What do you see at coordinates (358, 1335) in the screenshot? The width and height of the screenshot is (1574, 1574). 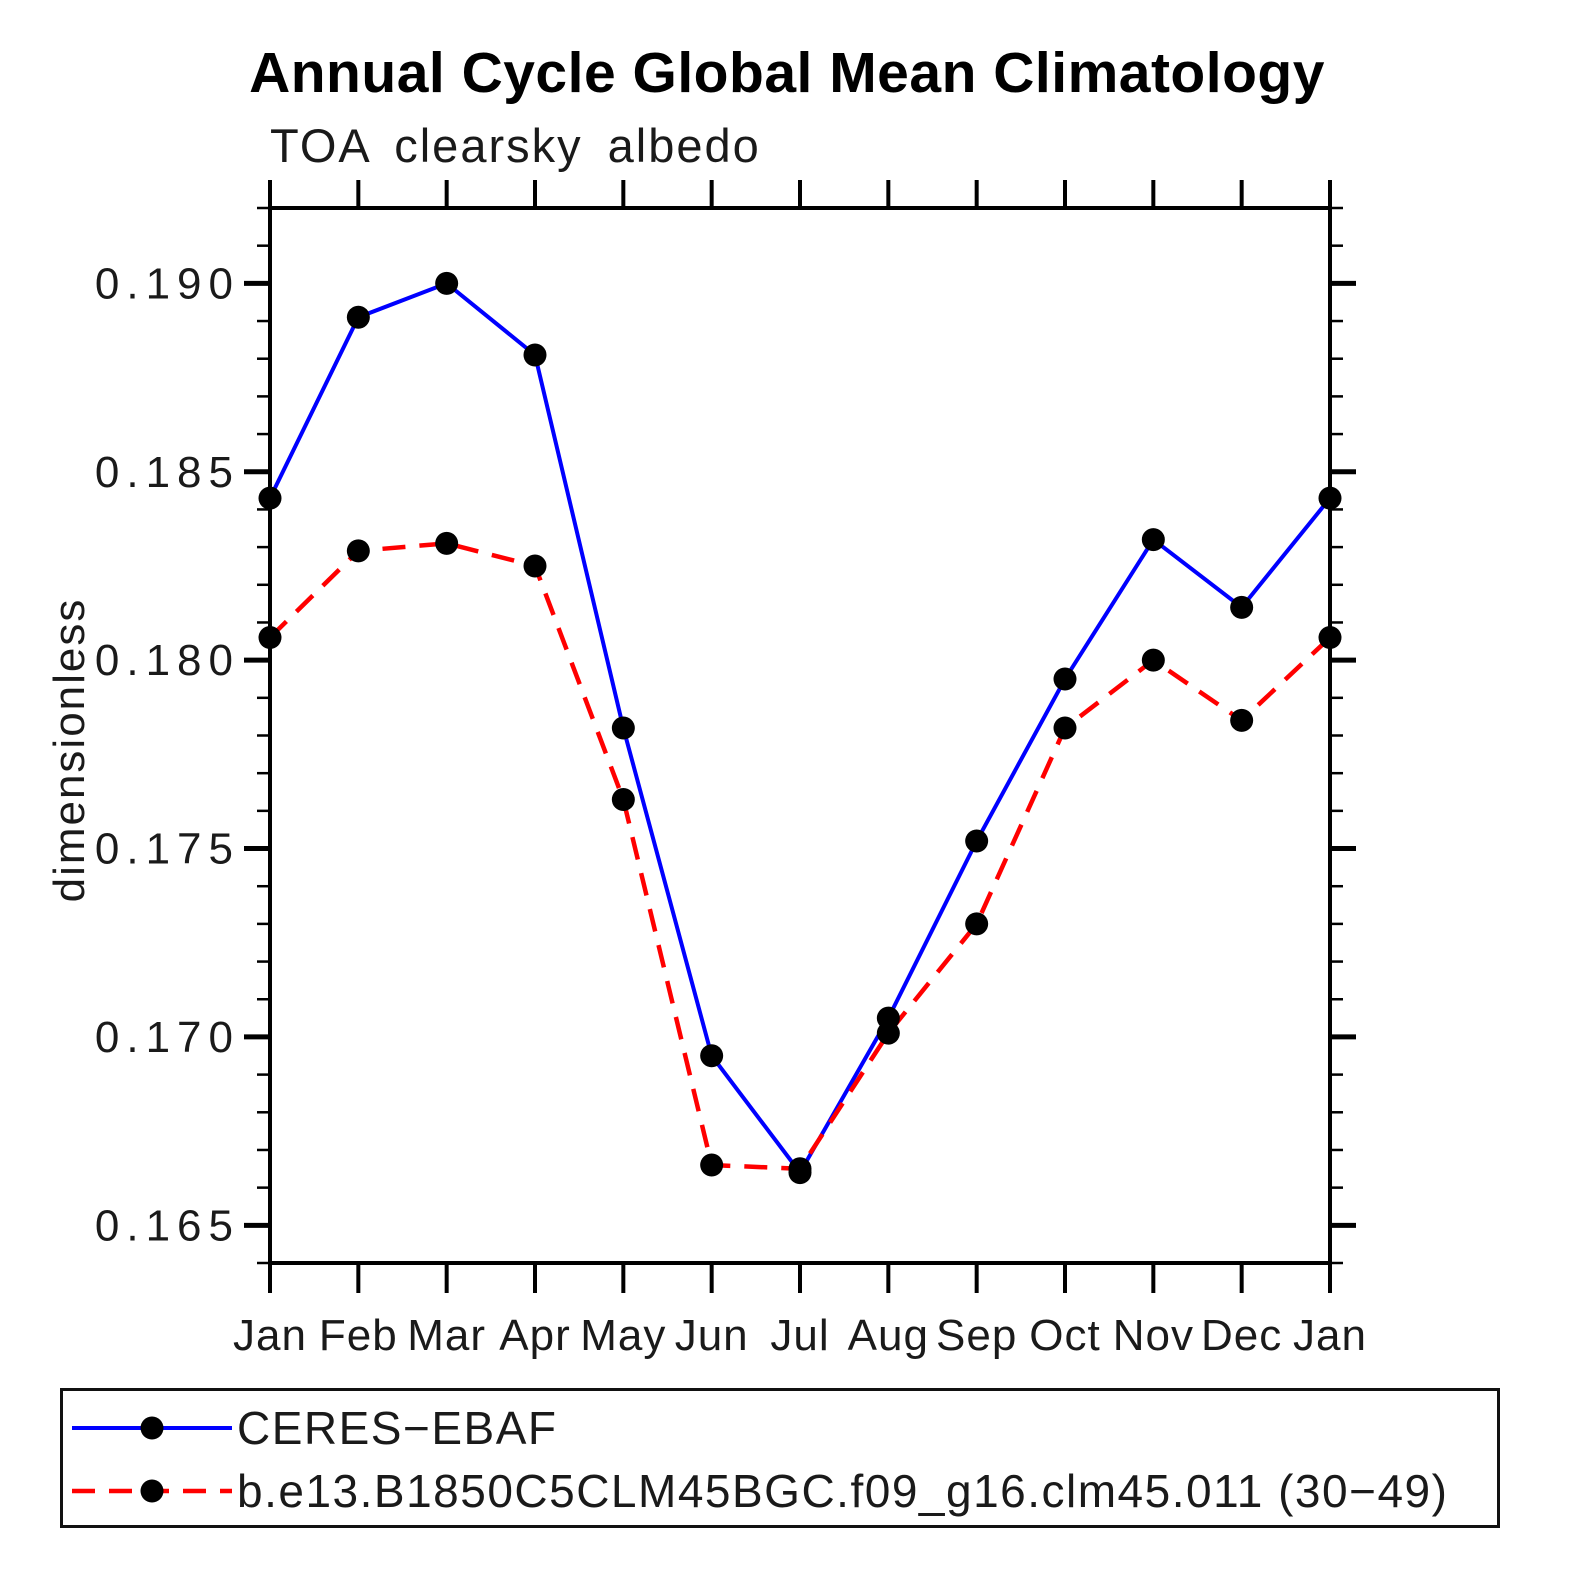 I see `x-tick-label: Feb` at bounding box center [358, 1335].